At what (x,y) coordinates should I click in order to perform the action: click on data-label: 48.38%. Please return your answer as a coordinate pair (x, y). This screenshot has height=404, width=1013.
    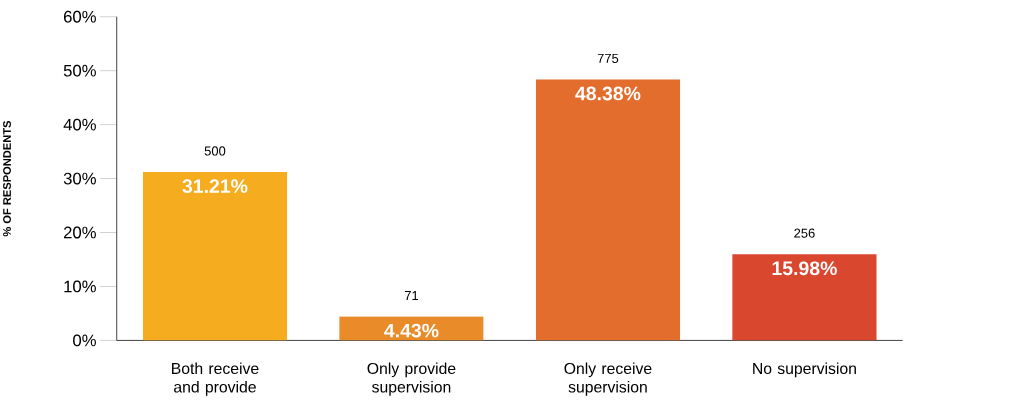
    Looking at the image, I should click on (608, 93).